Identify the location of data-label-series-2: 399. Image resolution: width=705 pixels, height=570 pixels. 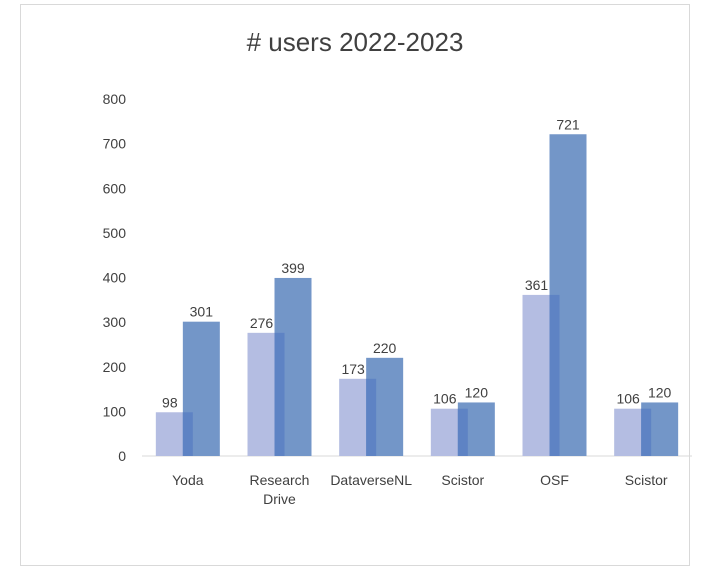
(293, 268).